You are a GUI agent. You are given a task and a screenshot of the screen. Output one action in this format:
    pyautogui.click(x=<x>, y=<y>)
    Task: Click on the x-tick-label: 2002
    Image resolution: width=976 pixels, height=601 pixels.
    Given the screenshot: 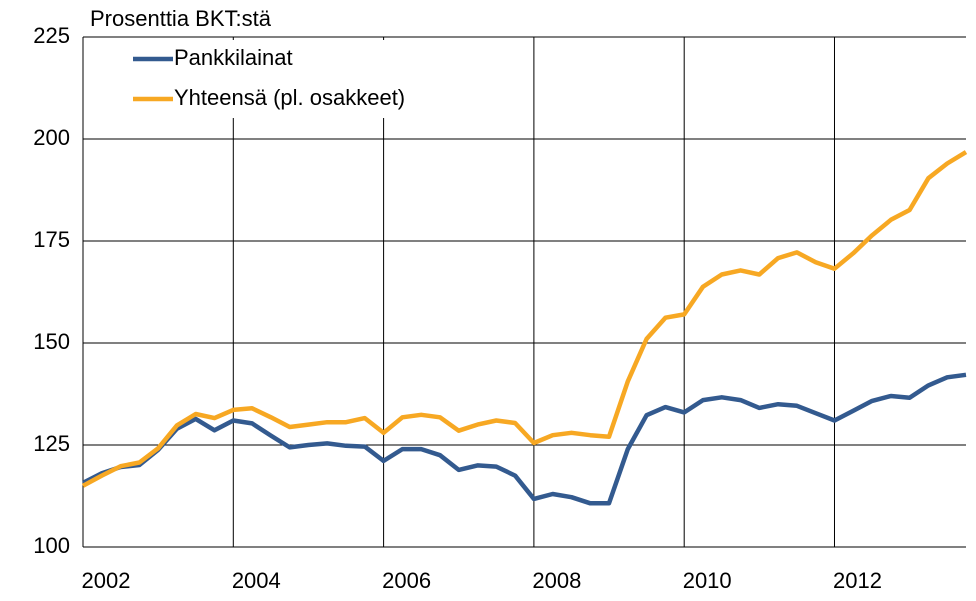 What is the action you would take?
    pyautogui.click(x=106, y=580)
    